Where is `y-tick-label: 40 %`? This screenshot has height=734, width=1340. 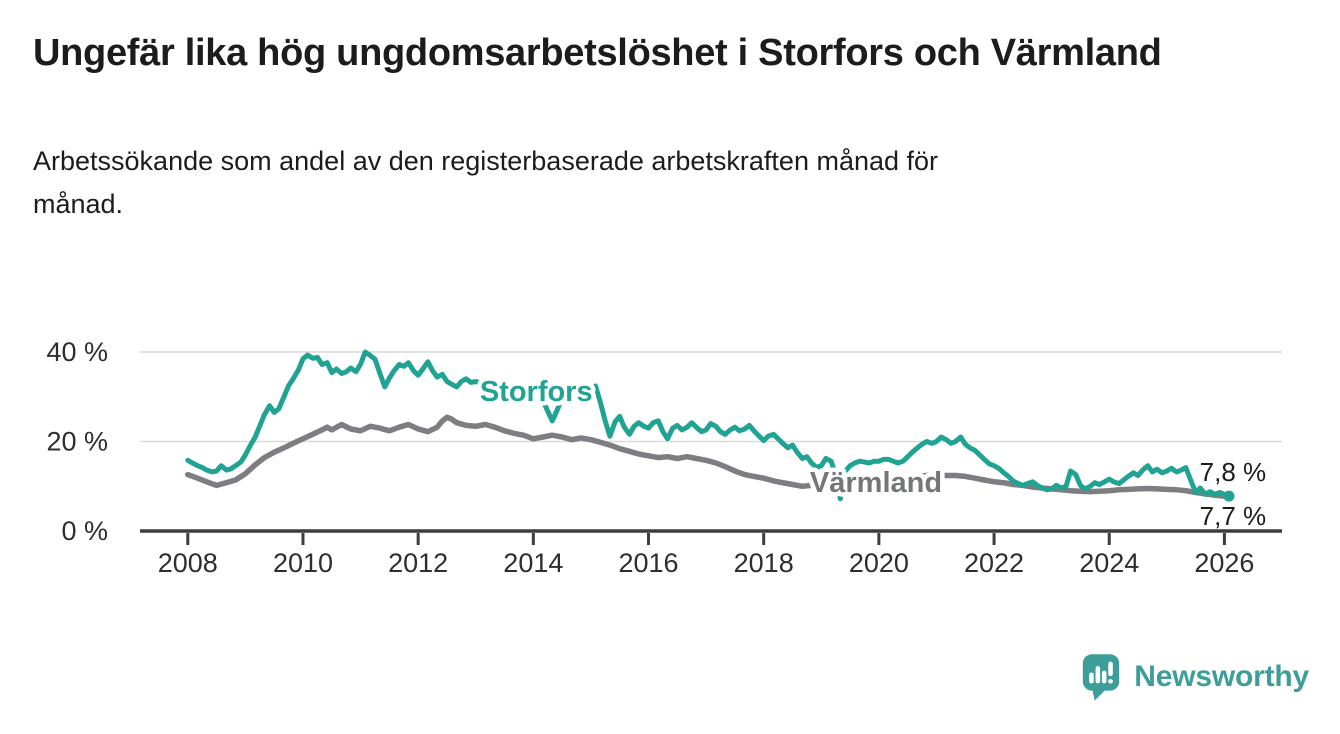 y-tick-label: 40 % is located at coordinates (77, 352).